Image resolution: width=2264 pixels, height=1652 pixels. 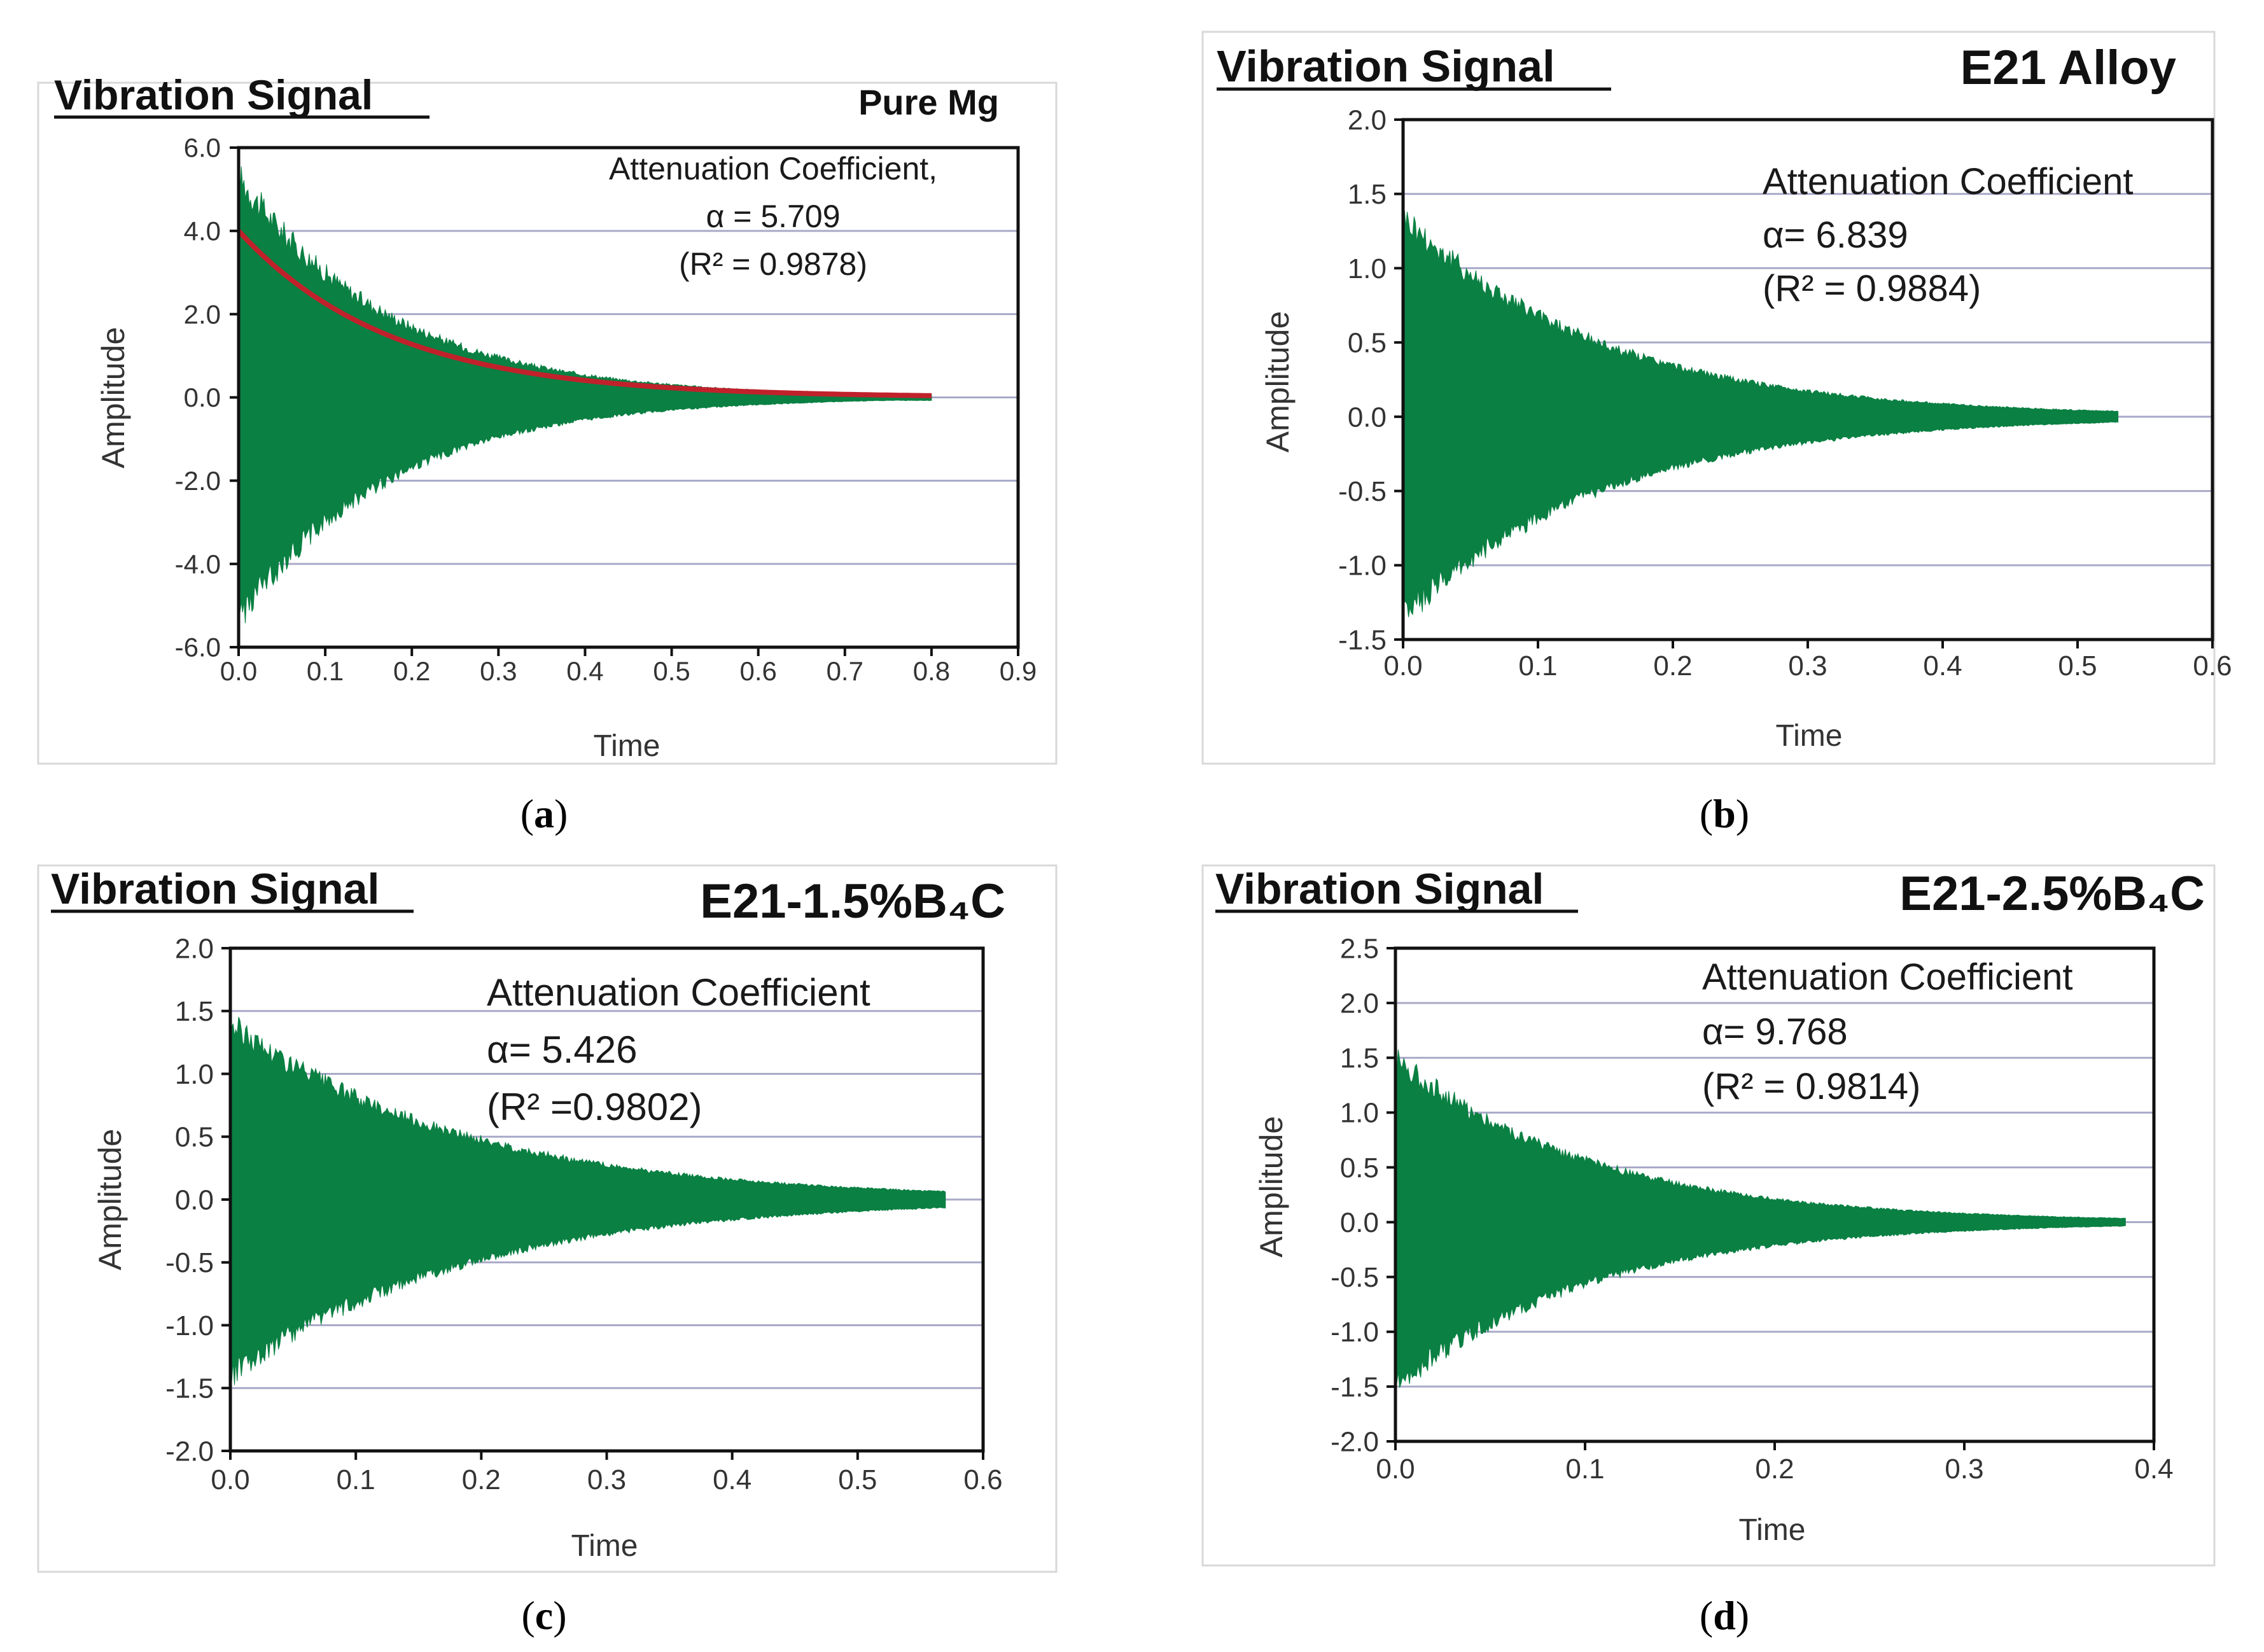 What do you see at coordinates (773, 168) in the screenshot?
I see `annotation-line: Attenuation Coefficient,` at bounding box center [773, 168].